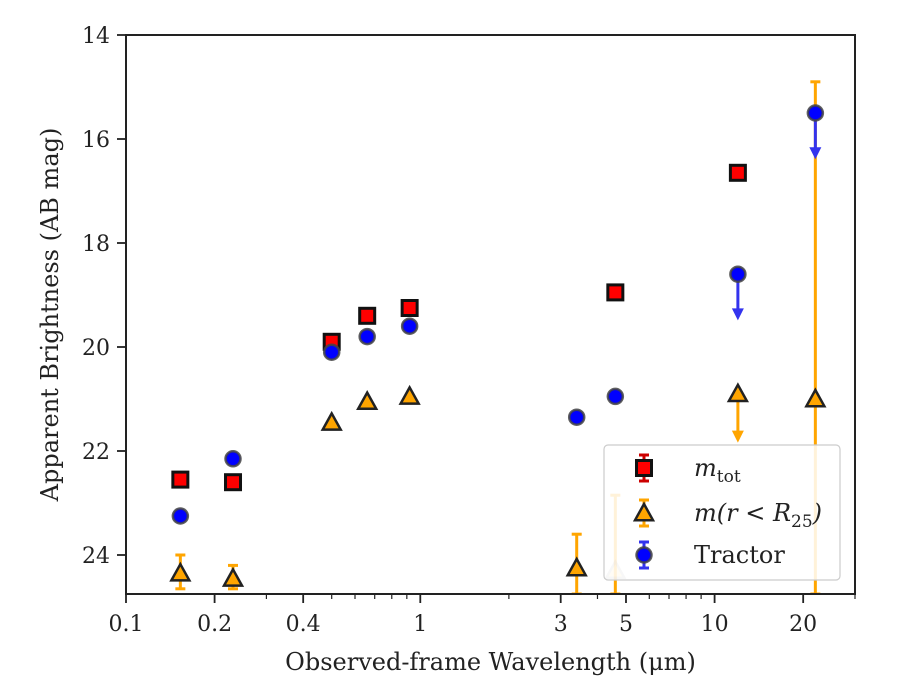 The image size is (900, 700). Describe the element at coordinates (817, 513) in the screenshot. I see `legend-entry-end: )` at that location.